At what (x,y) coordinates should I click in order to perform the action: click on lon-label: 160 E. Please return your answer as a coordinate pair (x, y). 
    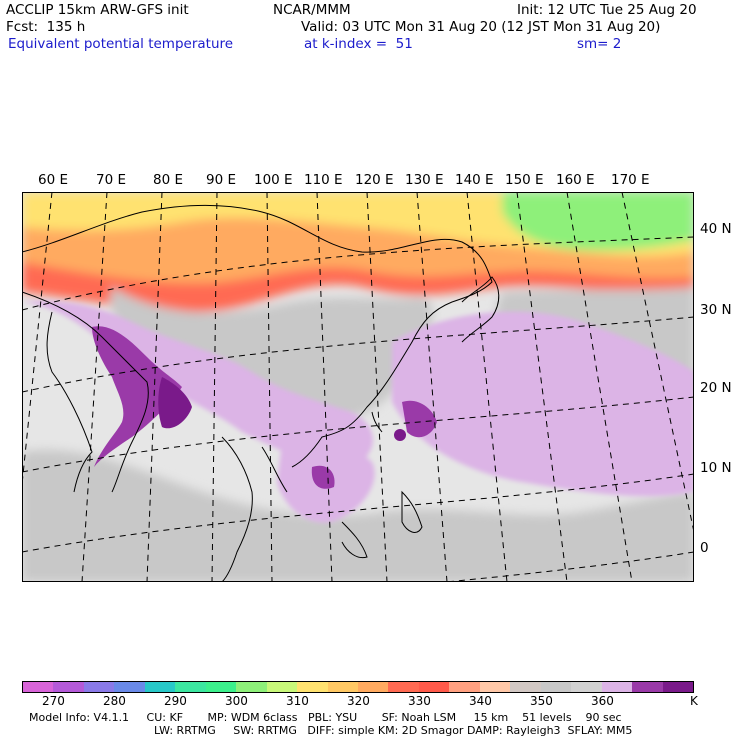
    Looking at the image, I should click on (575, 180).